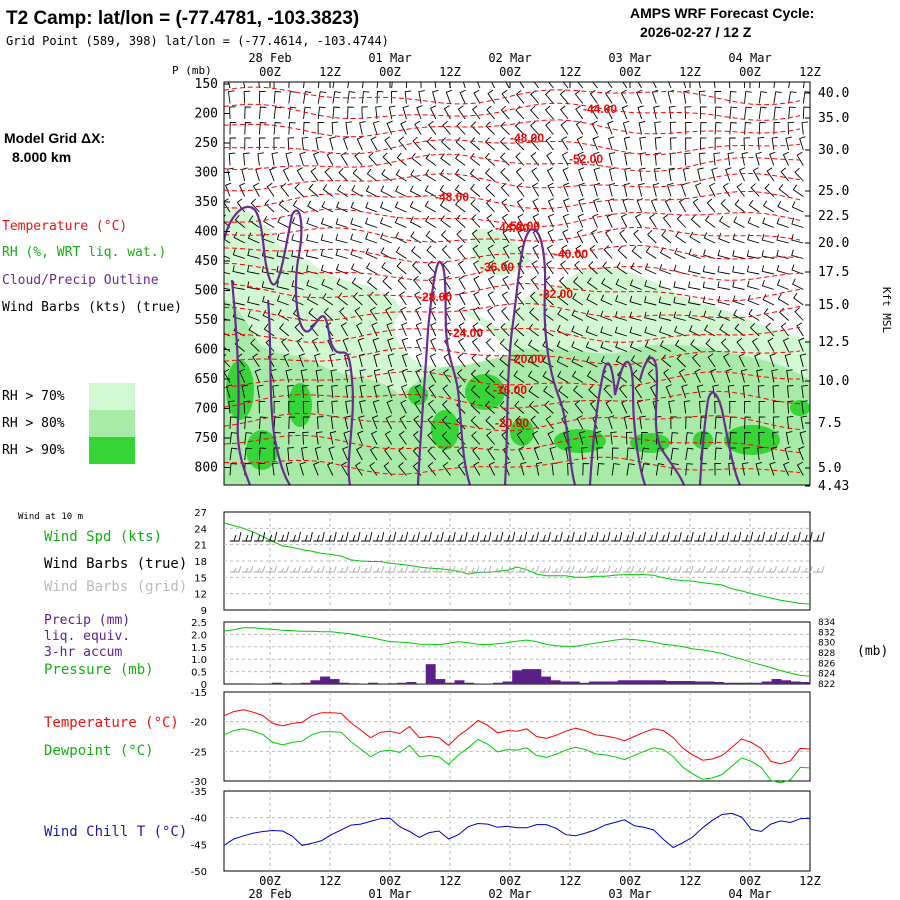 This screenshot has height=900, width=900. Describe the element at coordinates (192, 70) in the screenshot. I see `pressure-axis-label: P (mb)` at that location.